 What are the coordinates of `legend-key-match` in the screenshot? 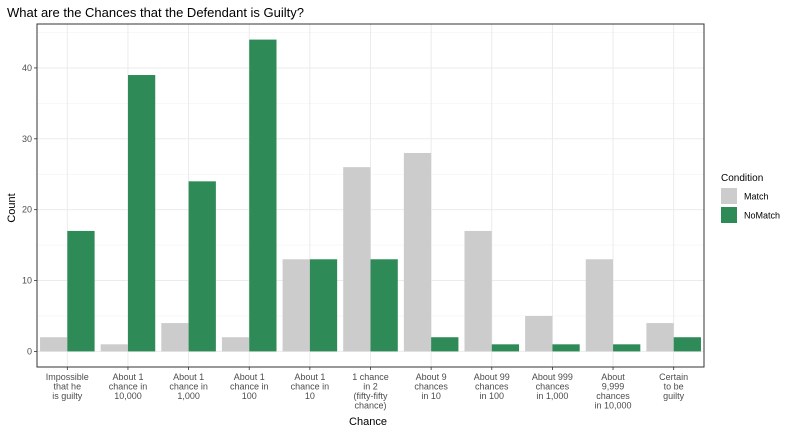 It's located at (729, 196).